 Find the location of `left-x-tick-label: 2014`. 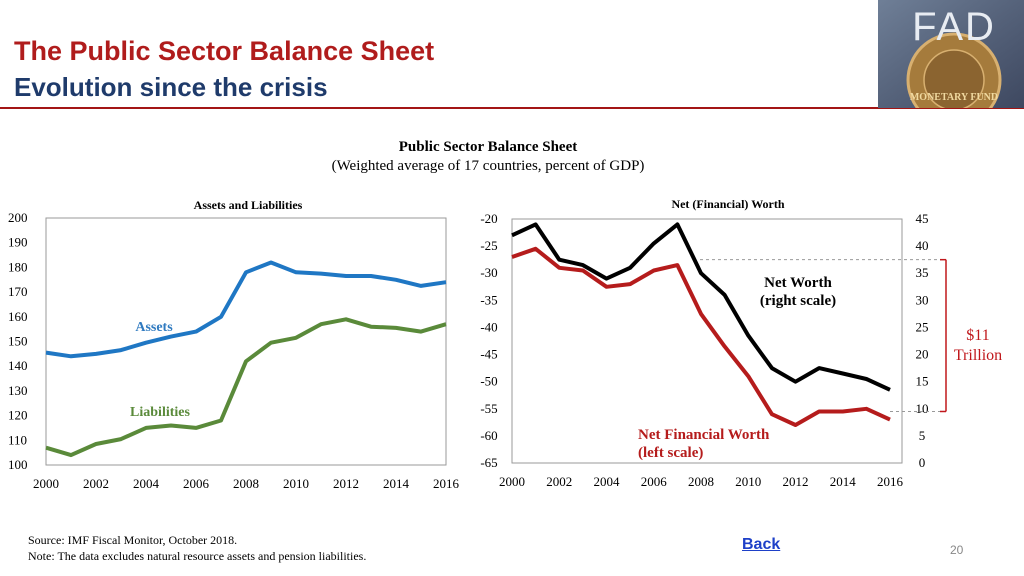

left-x-tick-label: 2014 is located at coordinates (396, 483).